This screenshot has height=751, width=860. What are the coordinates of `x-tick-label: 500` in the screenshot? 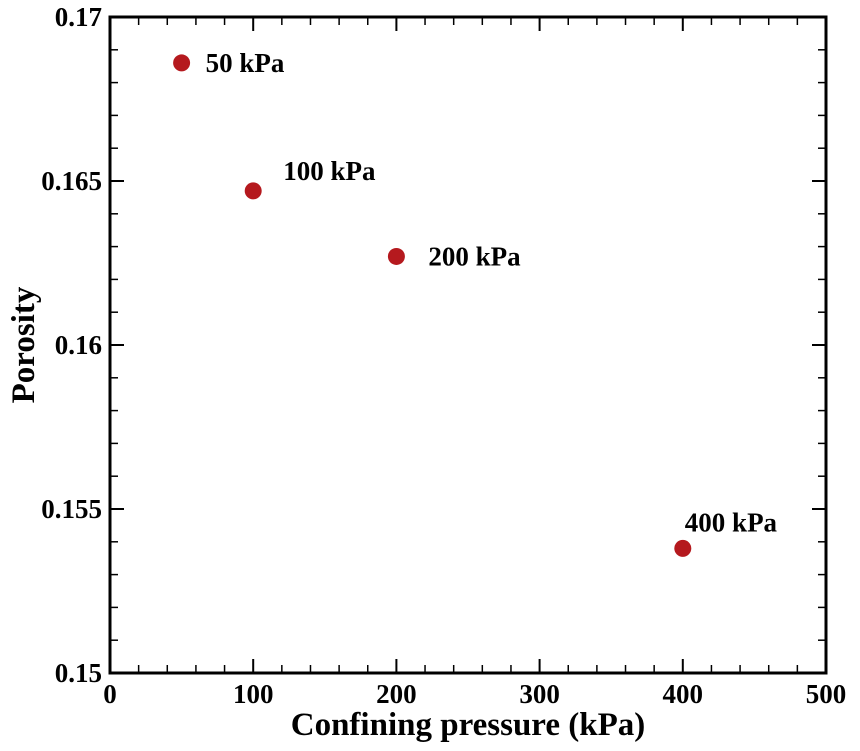 It's located at (826, 694).